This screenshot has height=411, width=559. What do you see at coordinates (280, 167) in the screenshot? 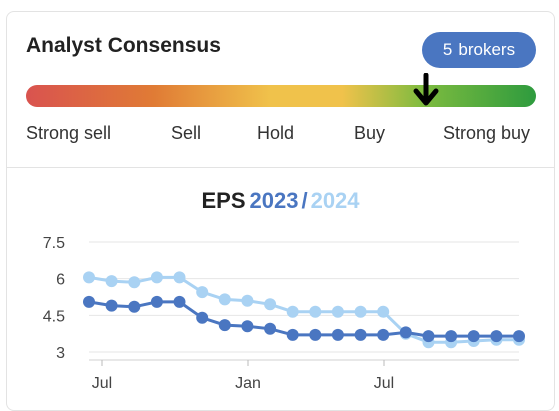
I see `section-divider` at bounding box center [280, 167].